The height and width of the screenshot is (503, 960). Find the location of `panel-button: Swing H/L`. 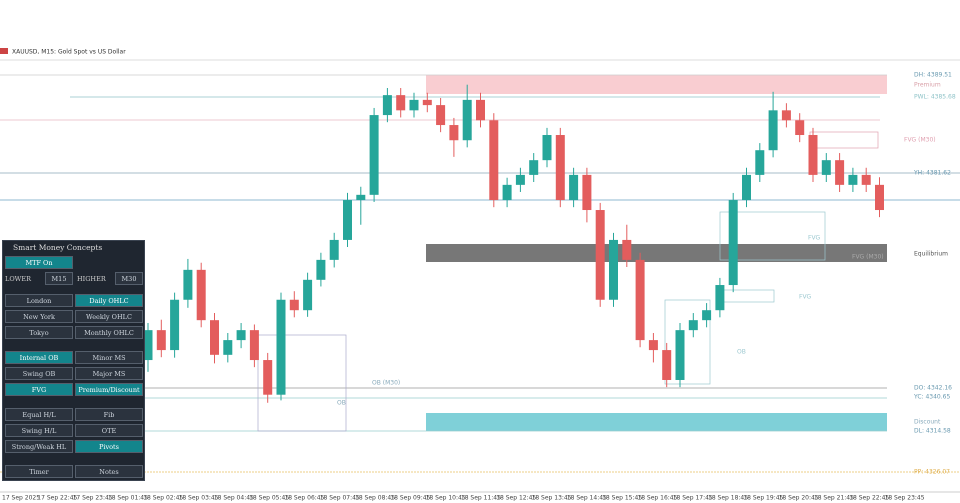

panel-button: Swing H/L is located at coordinates (39, 430).